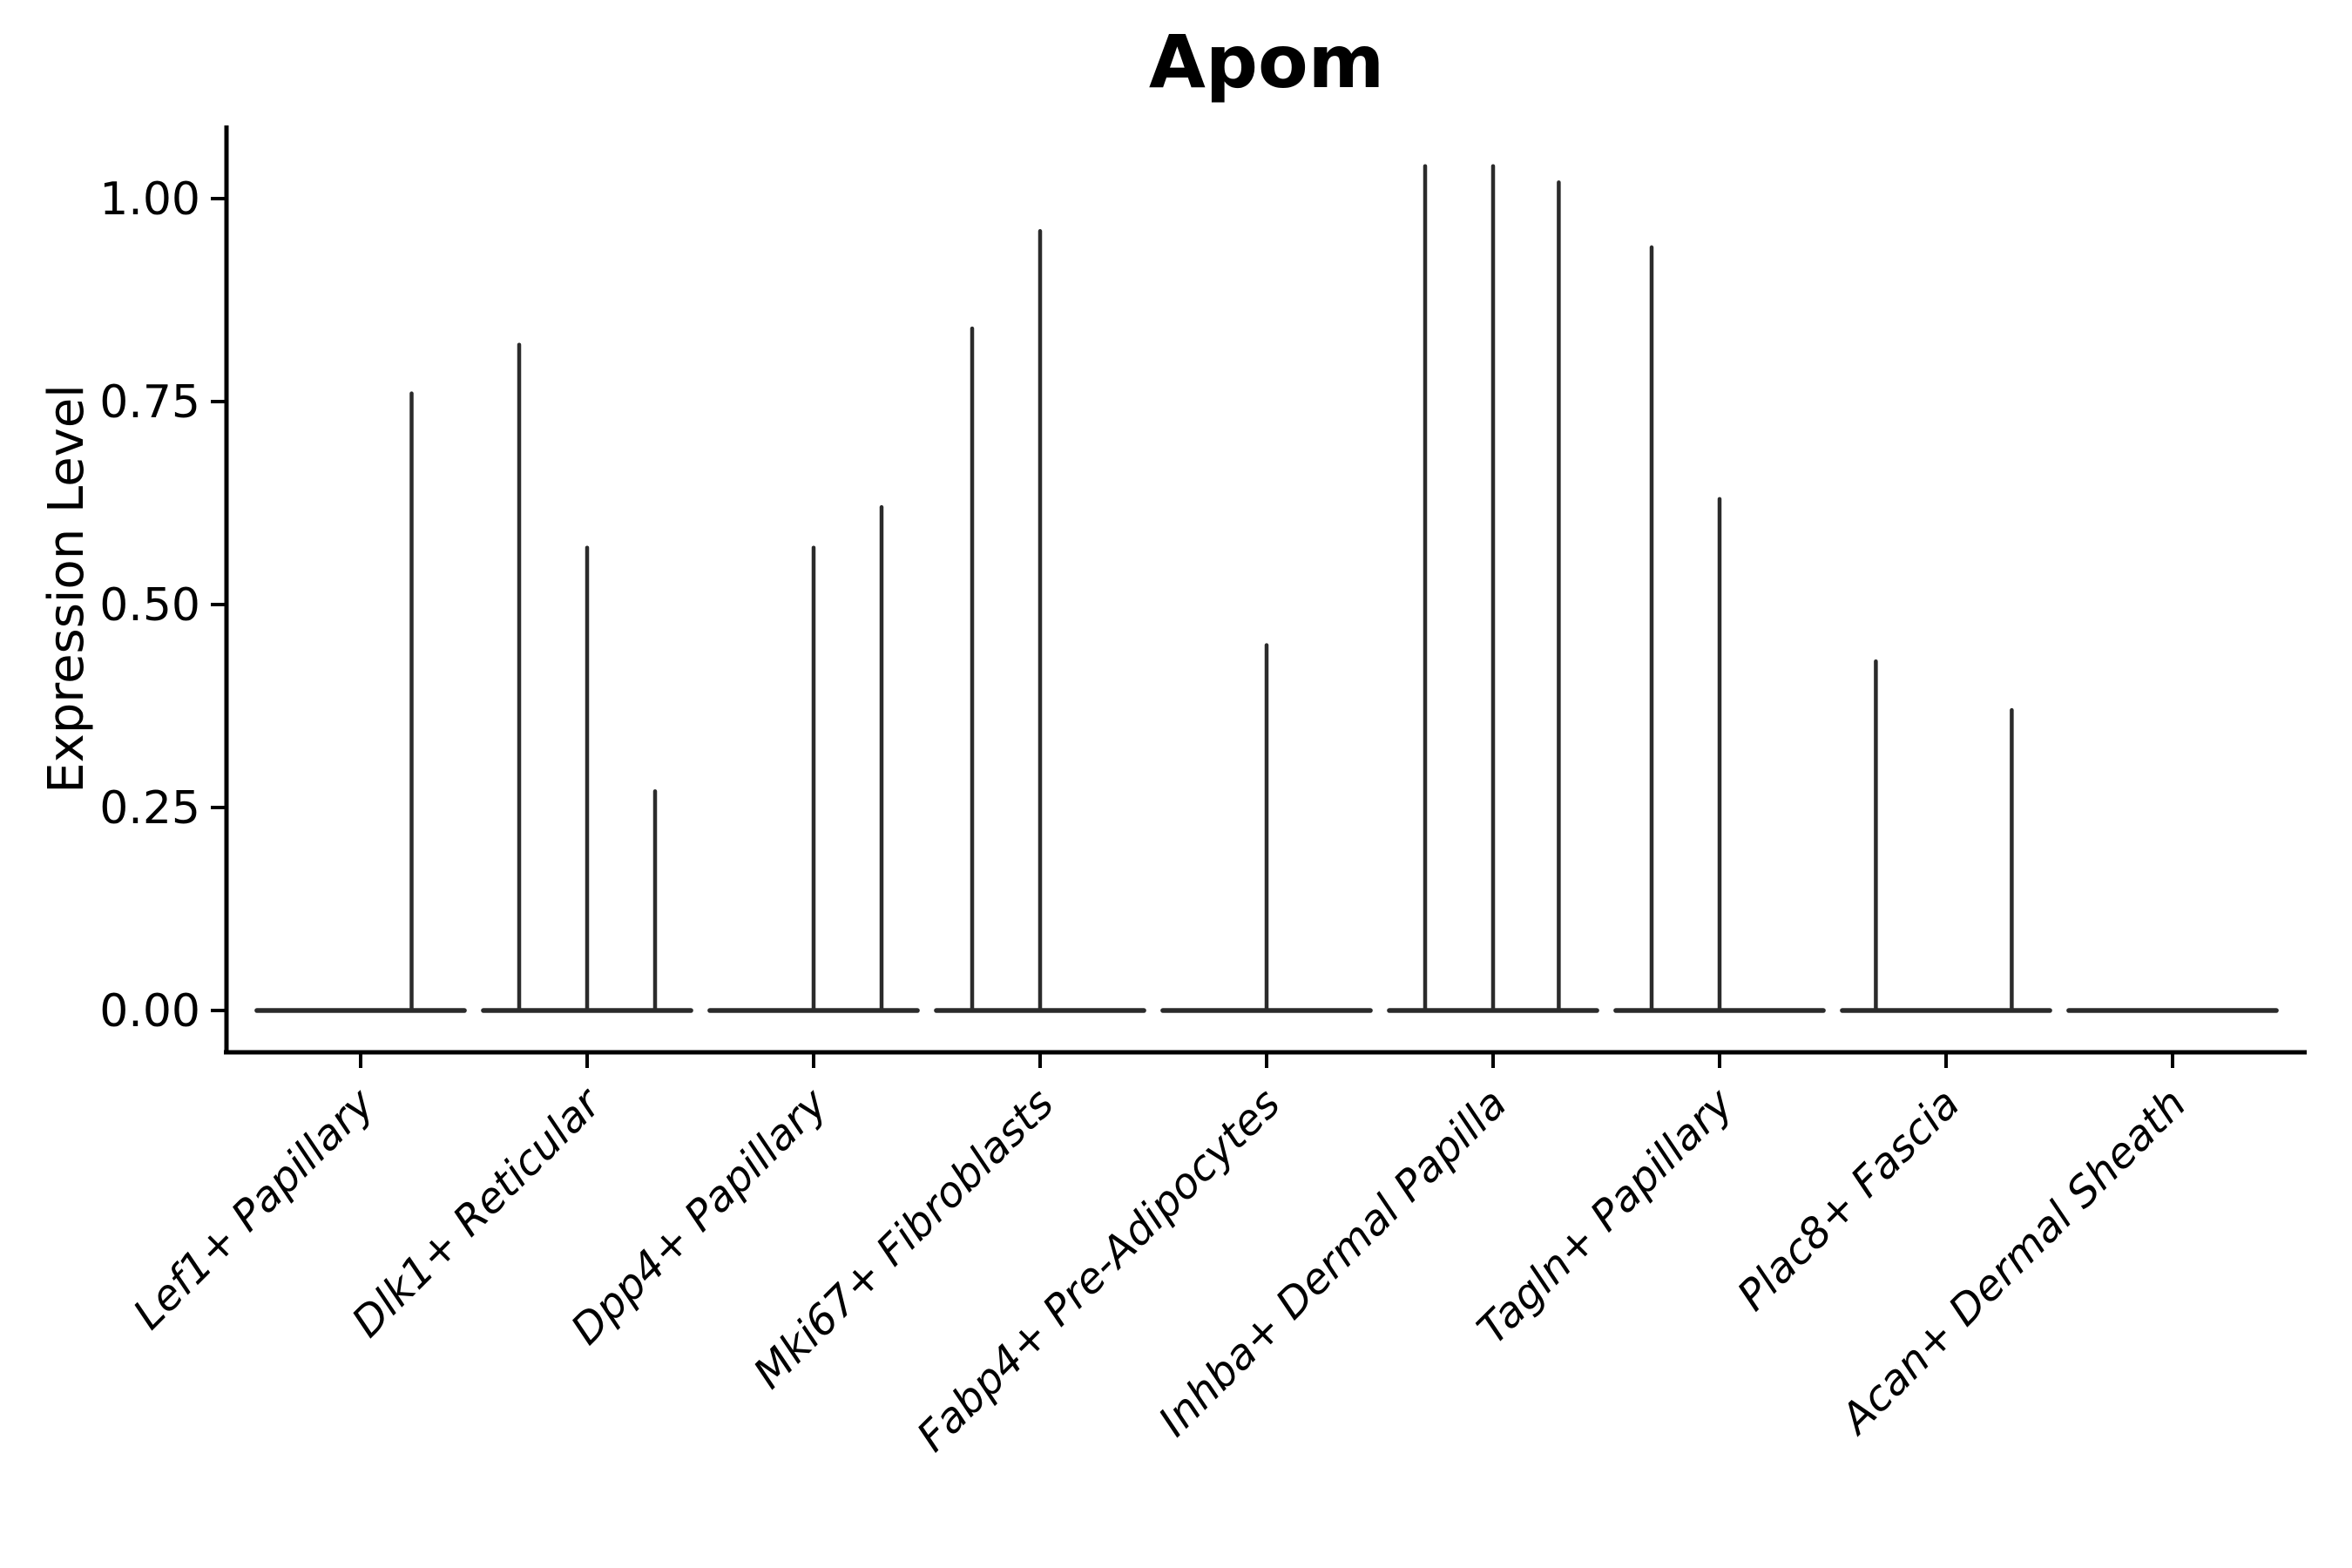  What do you see at coordinates (477, 1213) in the screenshot?
I see `x-tick-label: Dlk1+ Reticular` at bounding box center [477, 1213].